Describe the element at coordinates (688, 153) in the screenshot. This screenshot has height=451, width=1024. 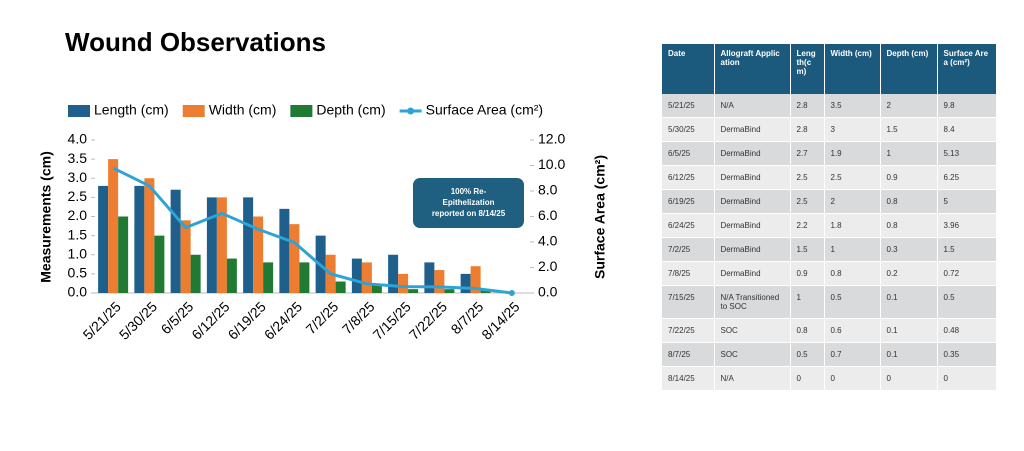
I see `table-cell: 6/5/25` at that location.